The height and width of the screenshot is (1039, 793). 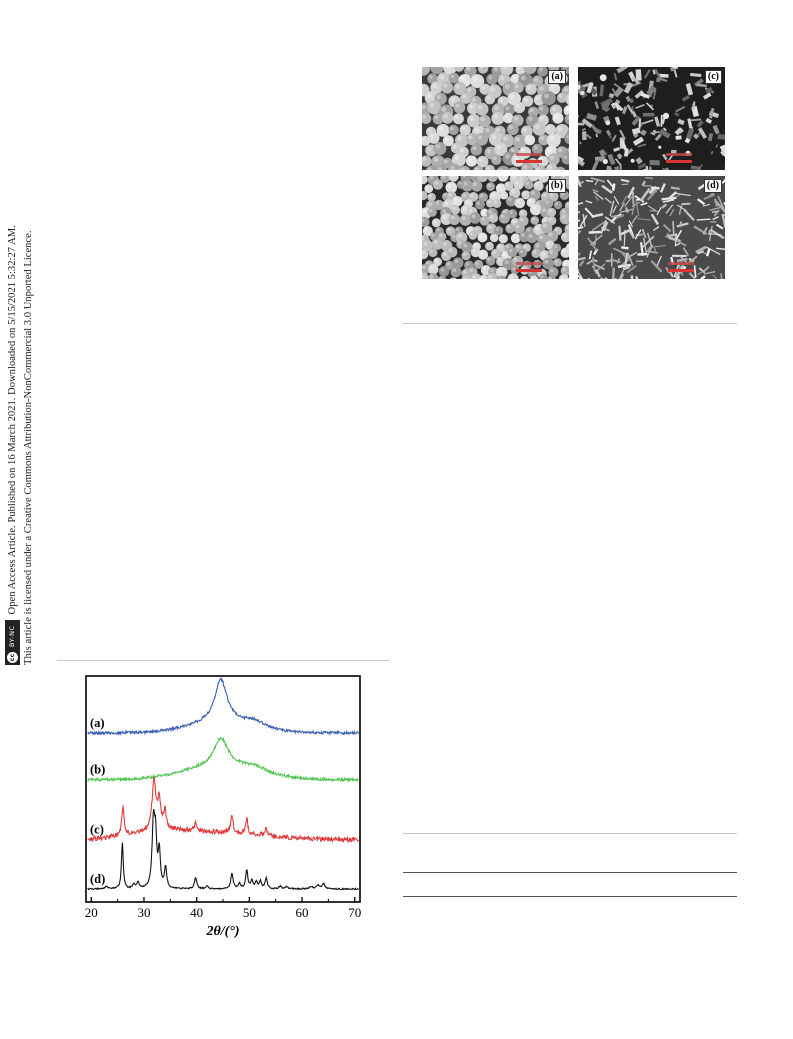 I want to click on sem-image-d, so click(x=651, y=227).